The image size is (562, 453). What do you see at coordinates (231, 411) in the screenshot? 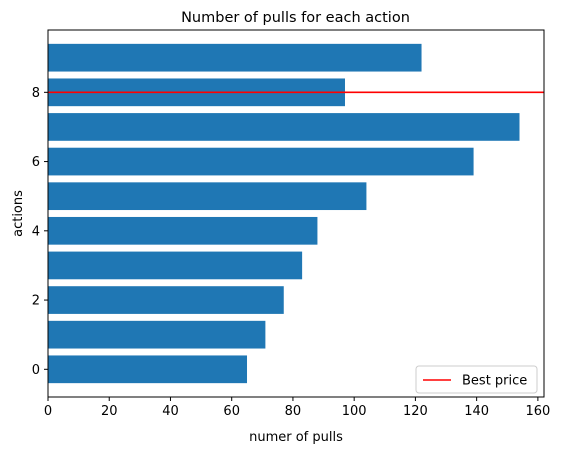
I see `x-tick-label: 60` at bounding box center [231, 411].